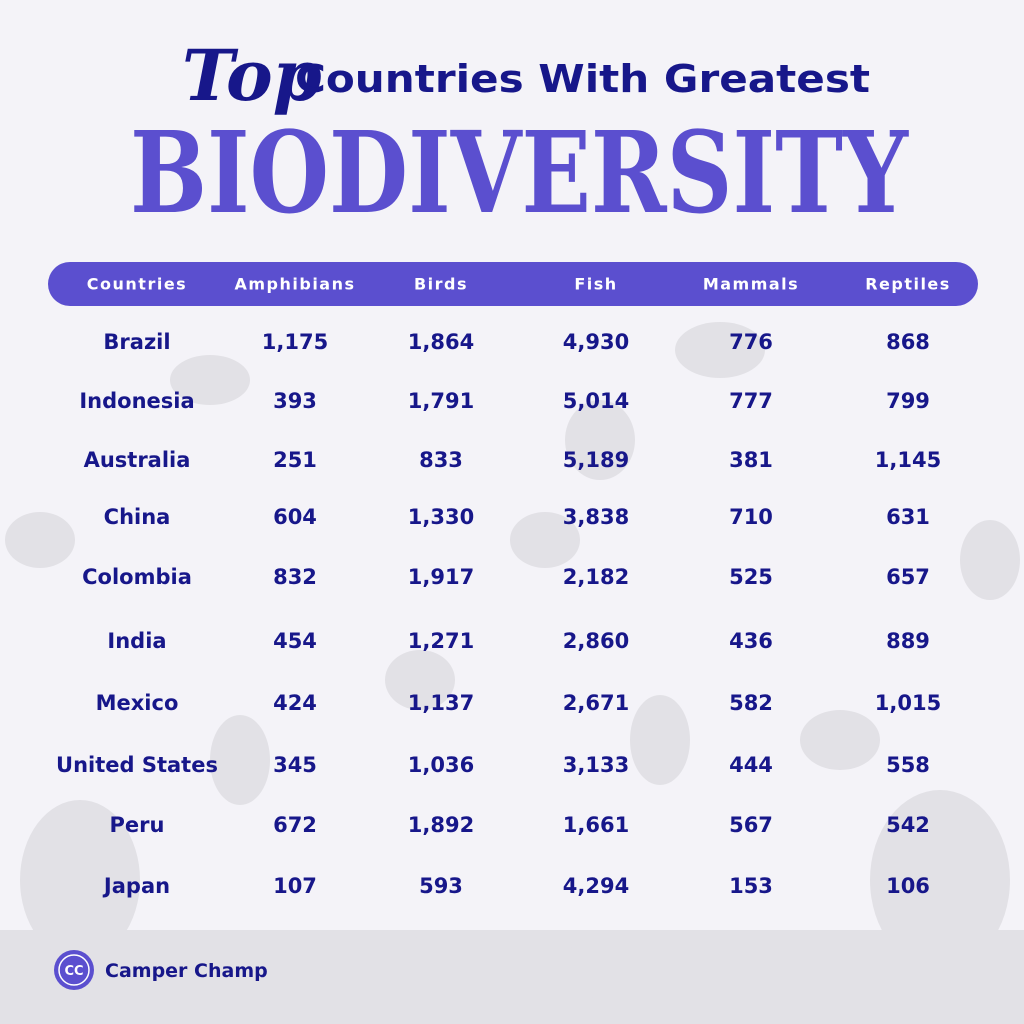 The image size is (1024, 1024). What do you see at coordinates (751, 577) in the screenshot?
I see `value-cell: 525` at bounding box center [751, 577].